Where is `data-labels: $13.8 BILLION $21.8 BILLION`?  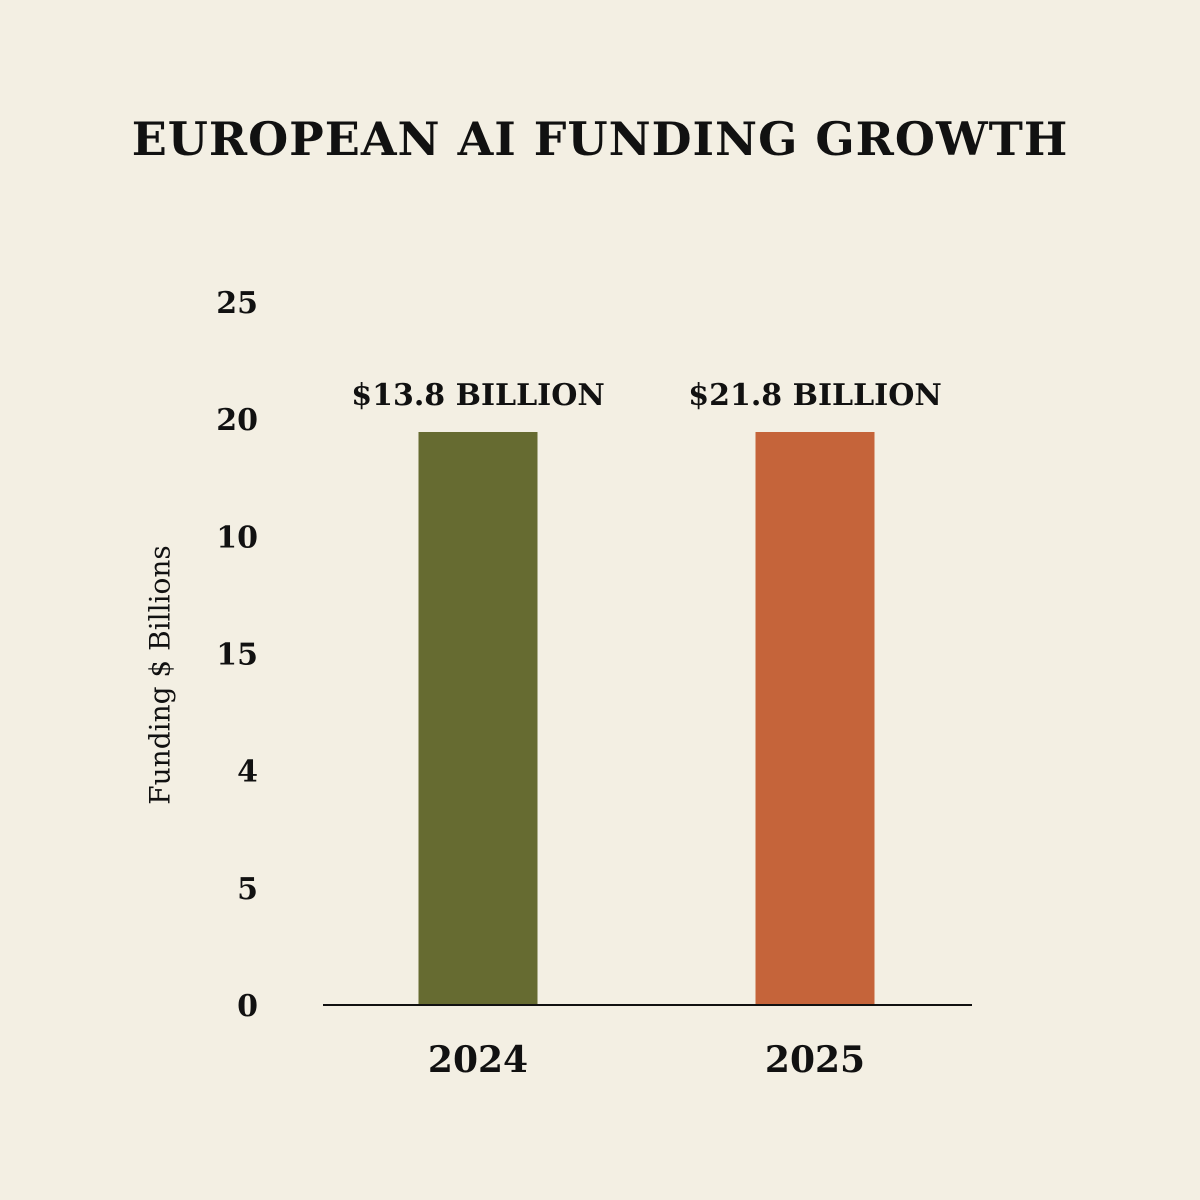
data-labels: $13.8 BILLION $21.8 BILLION is located at coordinates (646, 395).